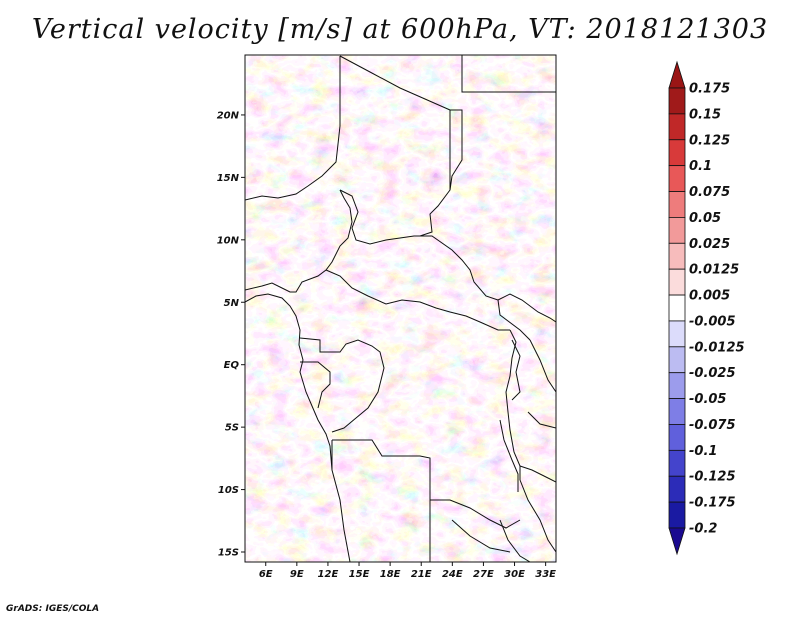 The image size is (800, 618). Describe the element at coordinates (228, 178) in the screenshot. I see `lat-tick-label: 15N` at that location.